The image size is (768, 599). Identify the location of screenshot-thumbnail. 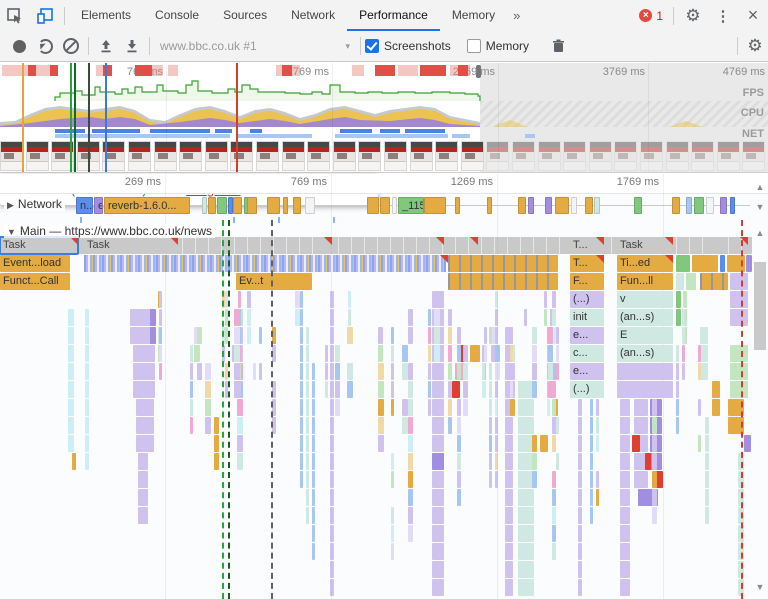
(242, 156).